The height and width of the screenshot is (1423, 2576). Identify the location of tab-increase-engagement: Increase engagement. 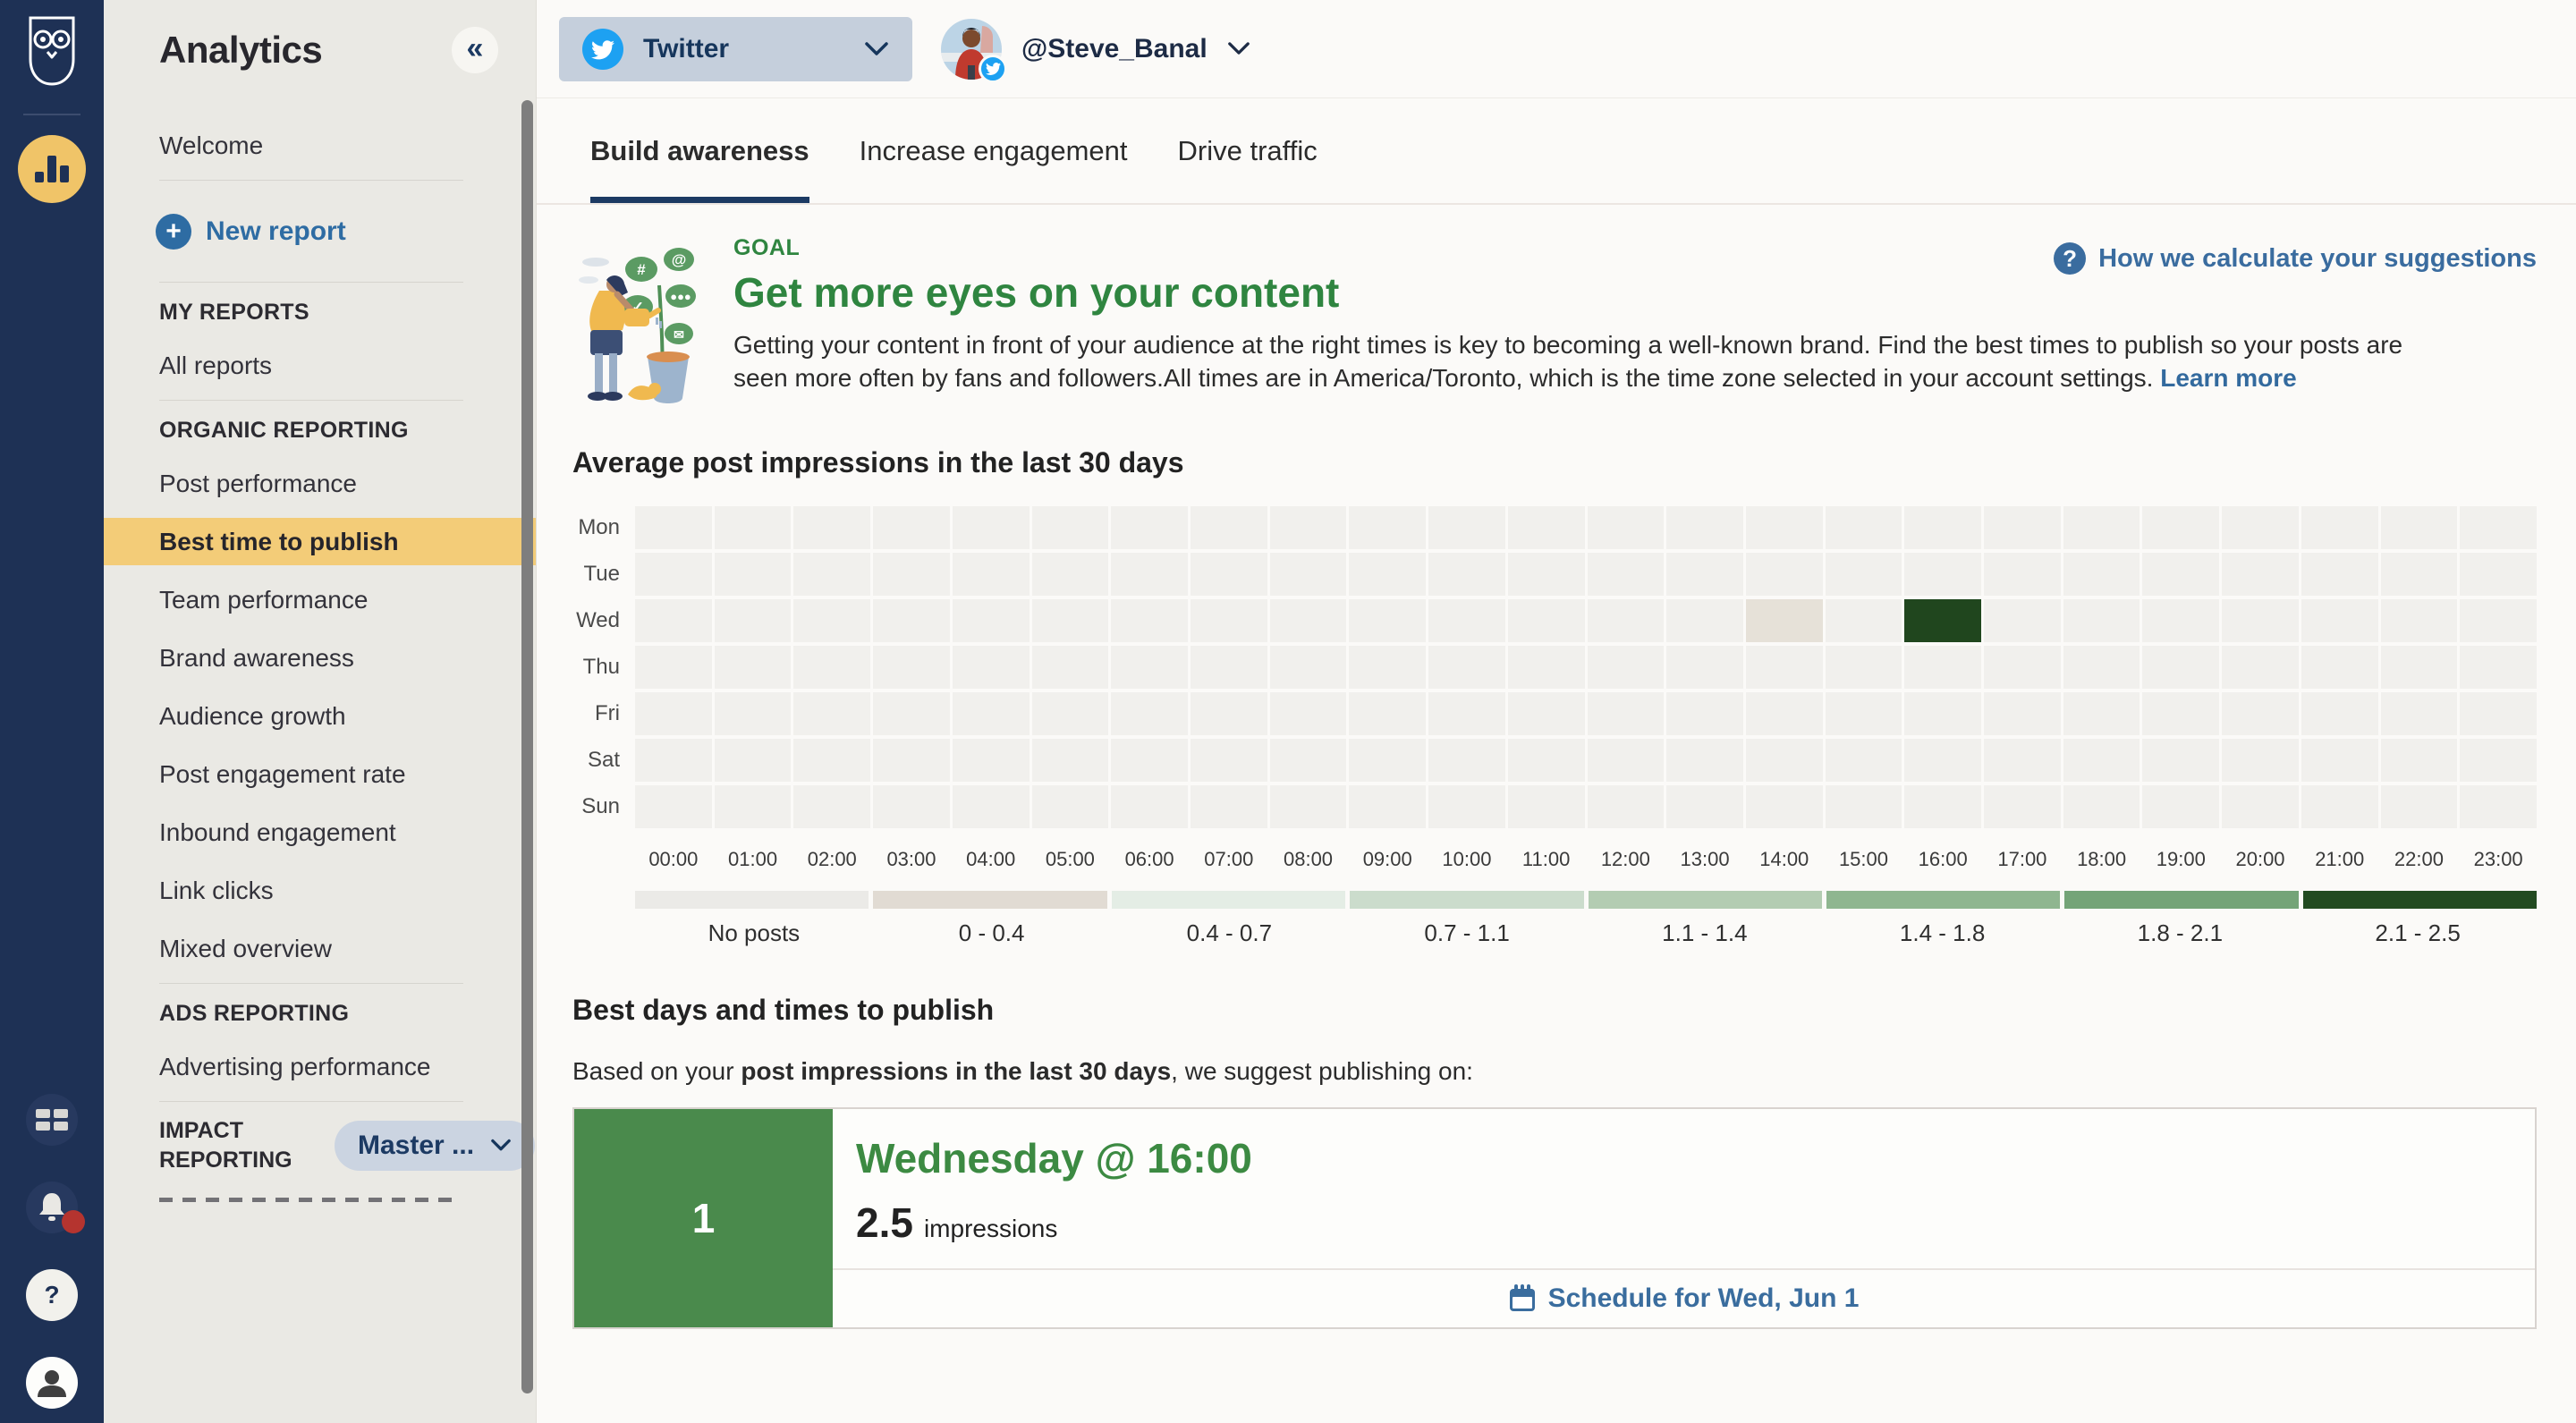
(994, 150).